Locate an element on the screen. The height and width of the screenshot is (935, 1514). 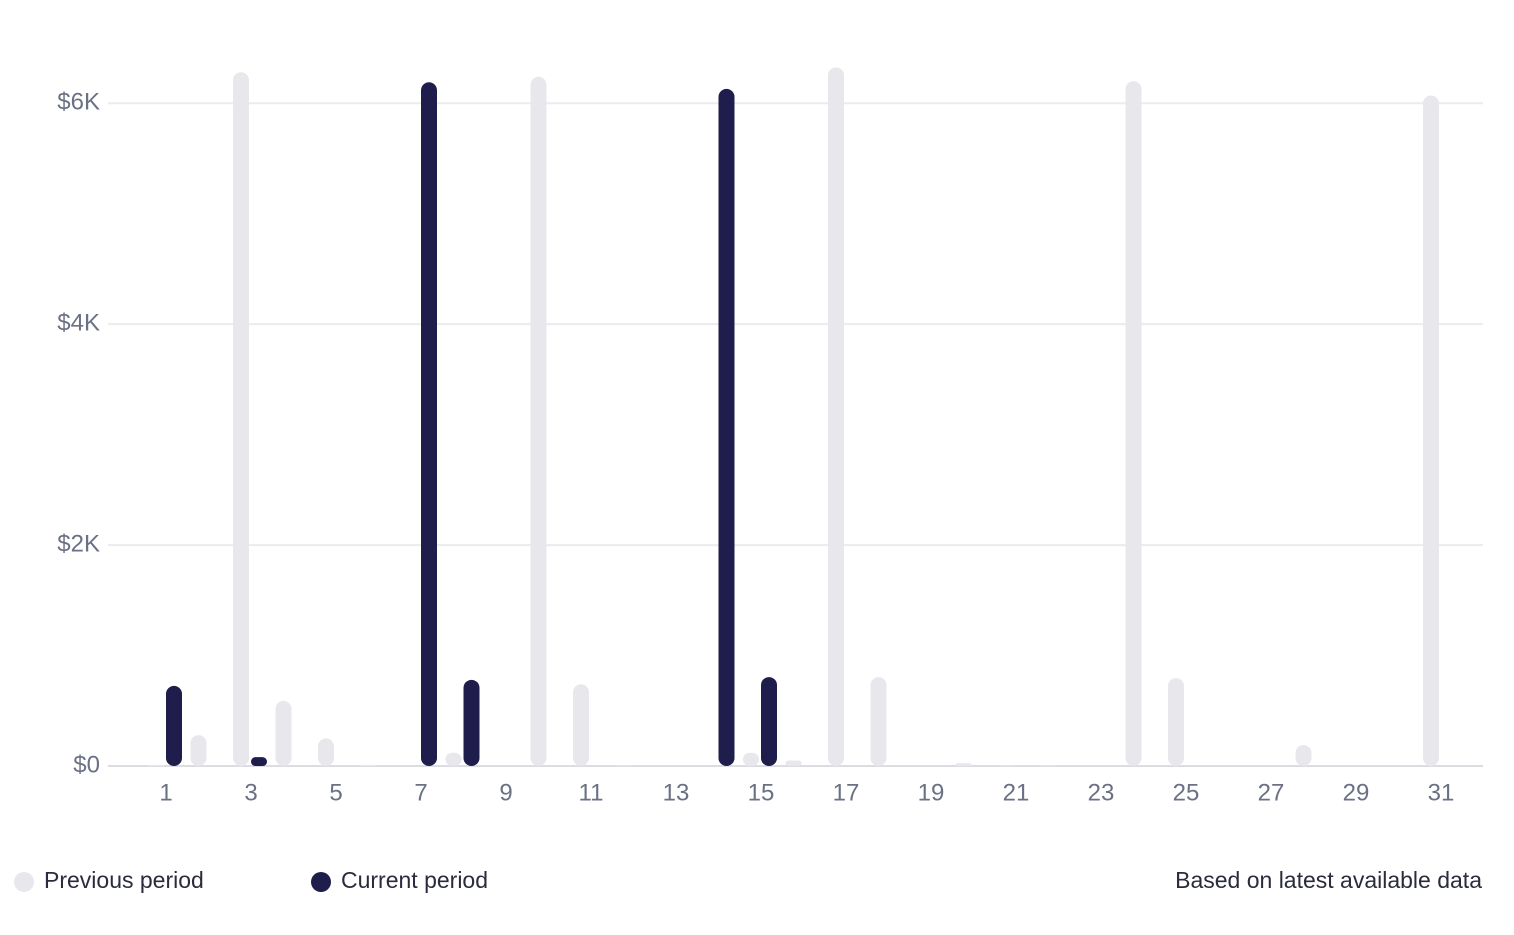
y-tick-label: $4K is located at coordinates (78, 322).